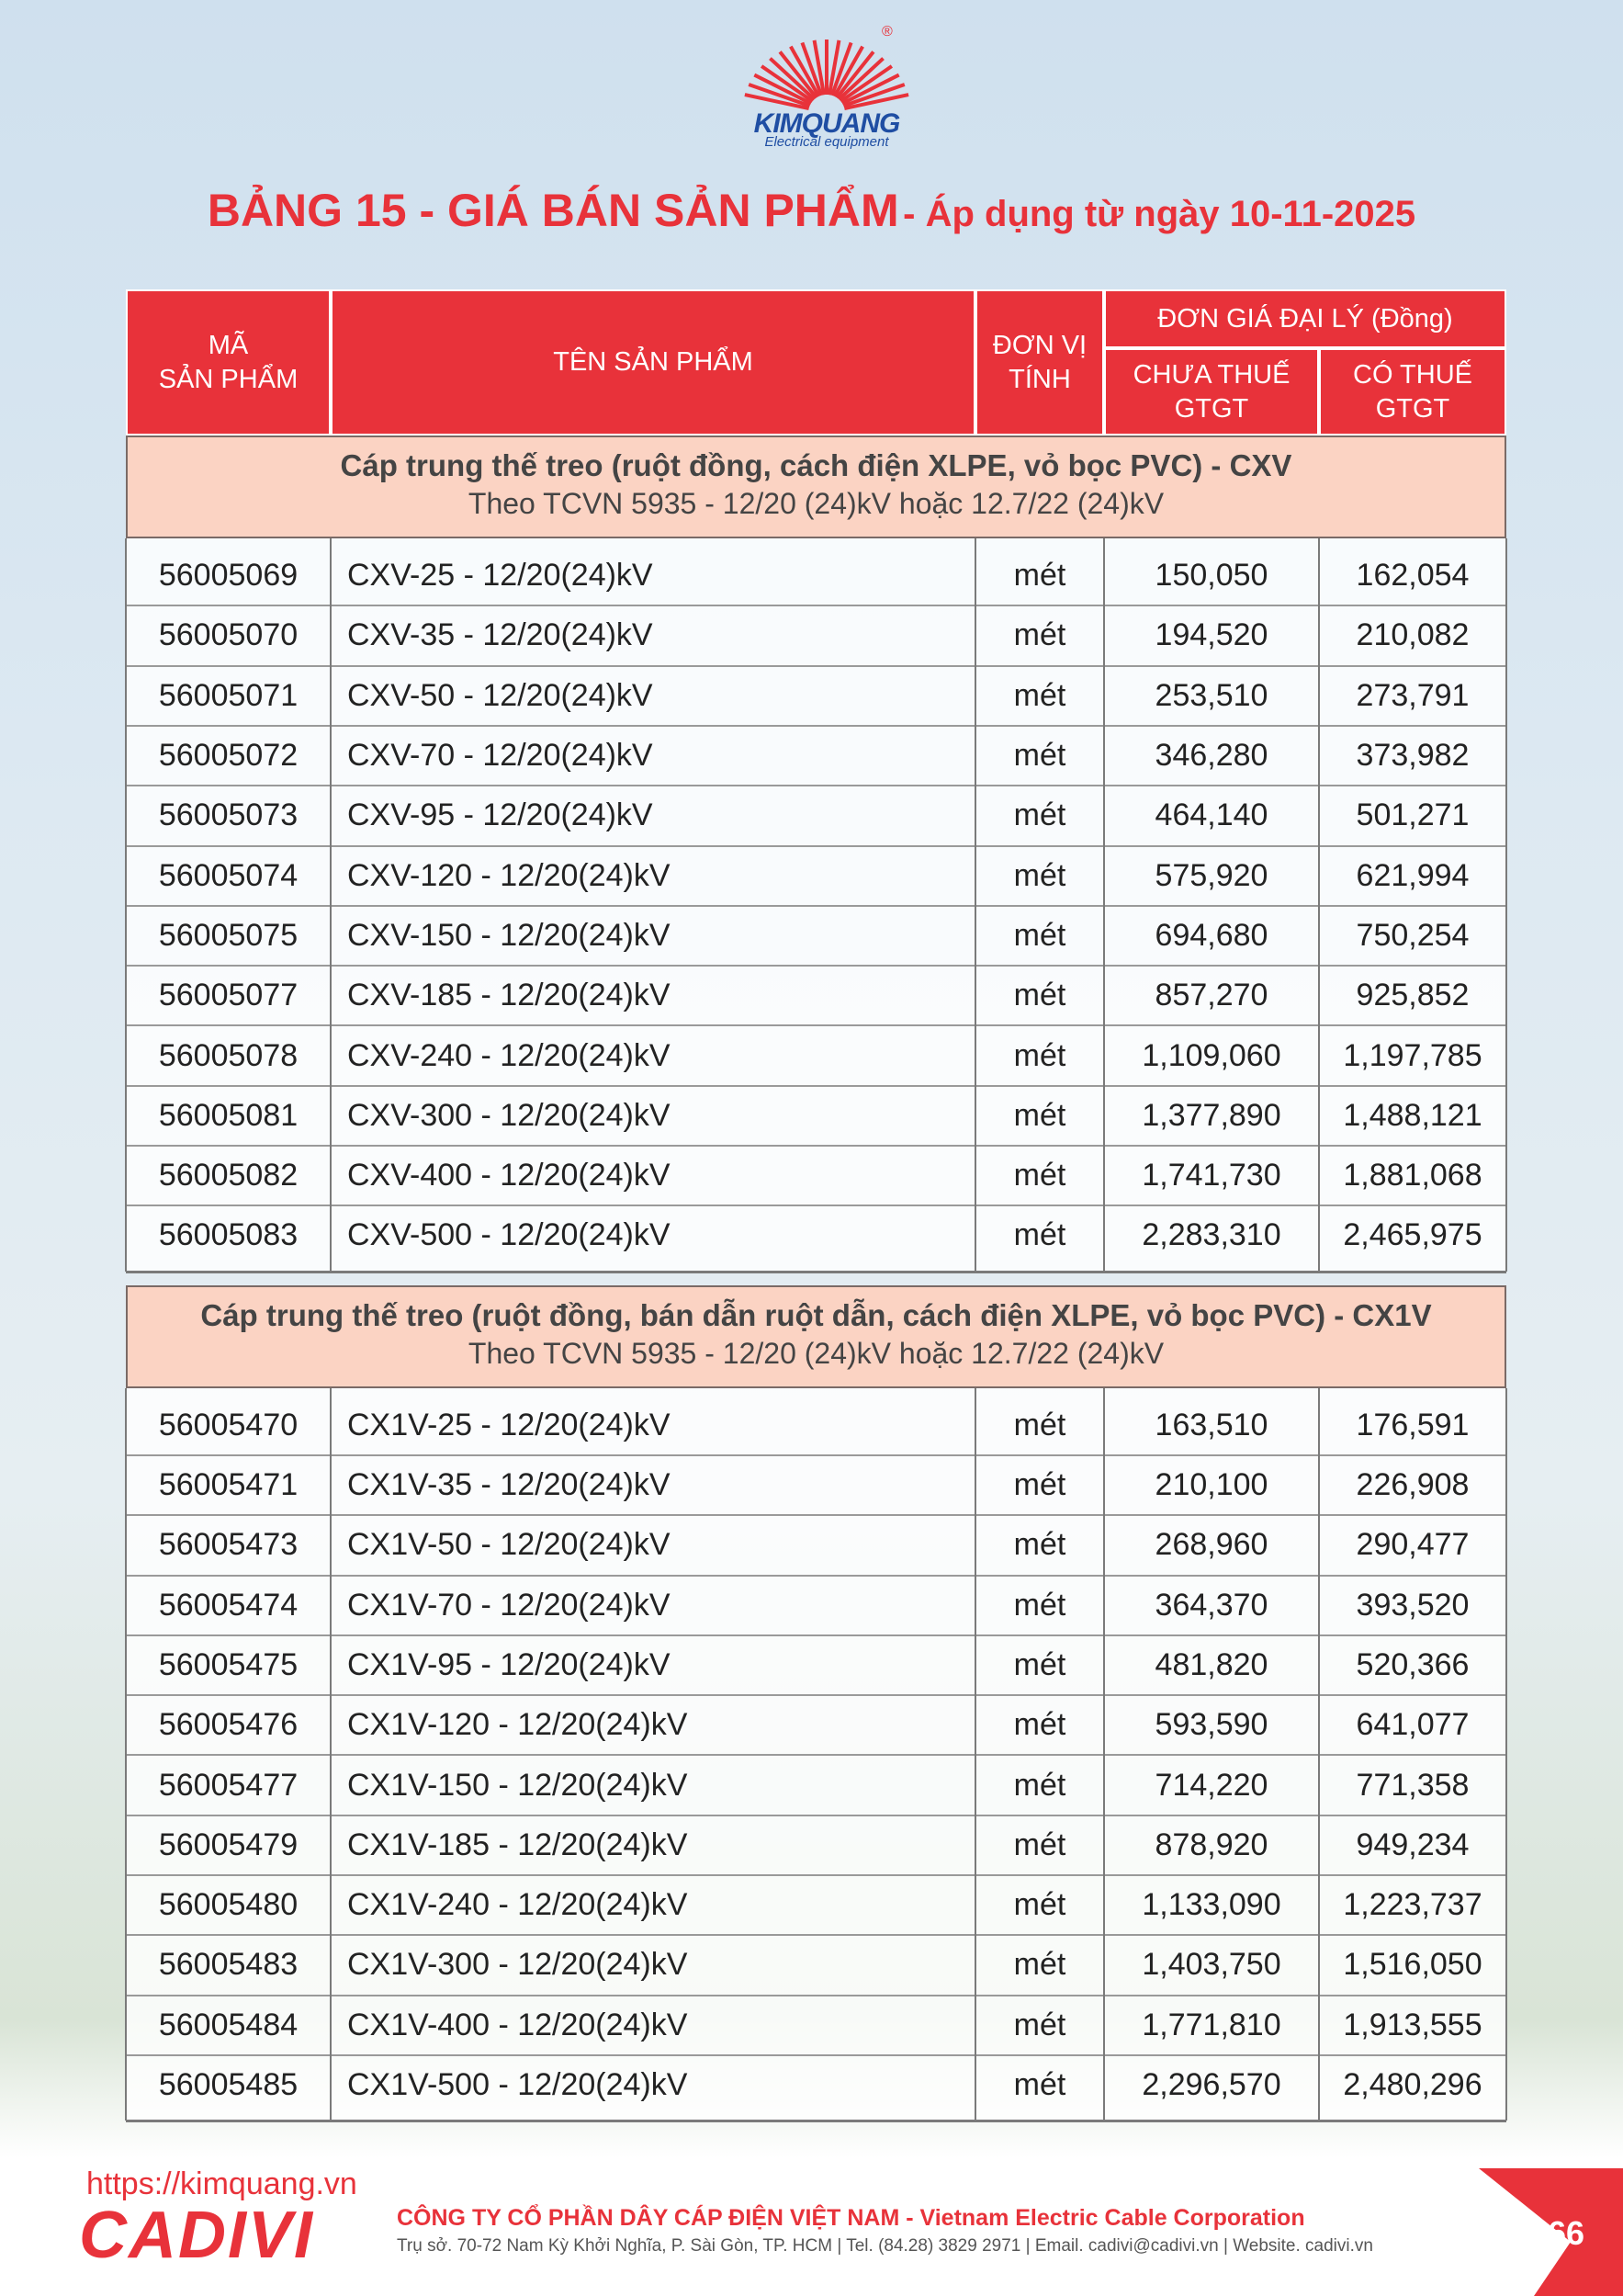 The width and height of the screenshot is (1623, 2296). I want to click on table-cell: 56005484, so click(228, 2024).